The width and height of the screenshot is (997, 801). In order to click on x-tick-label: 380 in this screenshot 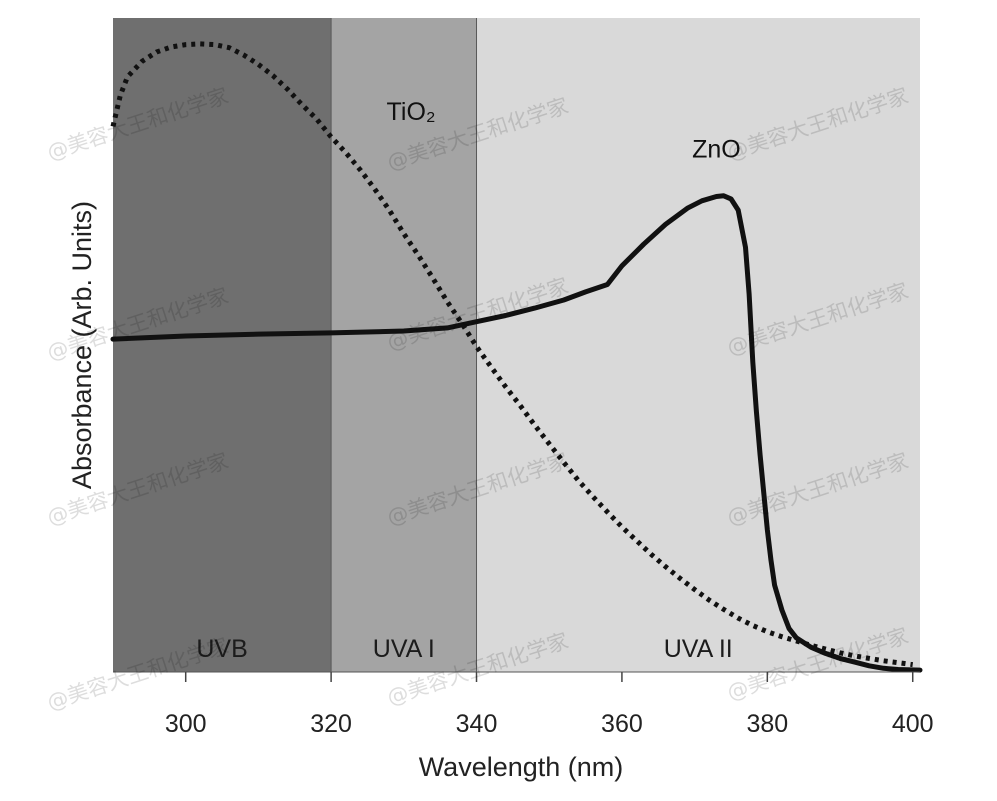, I will do `click(767, 724)`.